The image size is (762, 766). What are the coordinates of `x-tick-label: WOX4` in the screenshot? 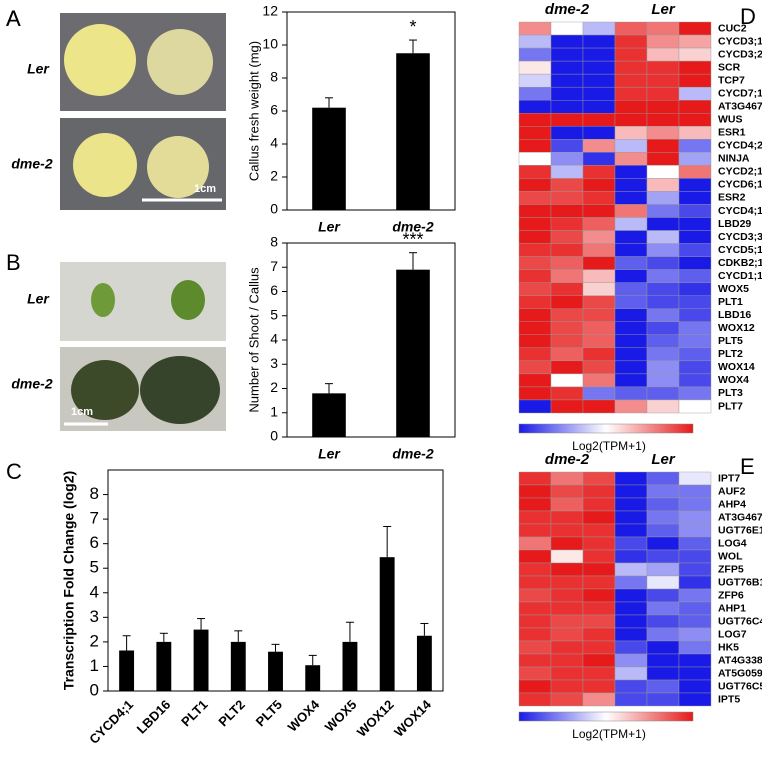 It's located at (304, 715).